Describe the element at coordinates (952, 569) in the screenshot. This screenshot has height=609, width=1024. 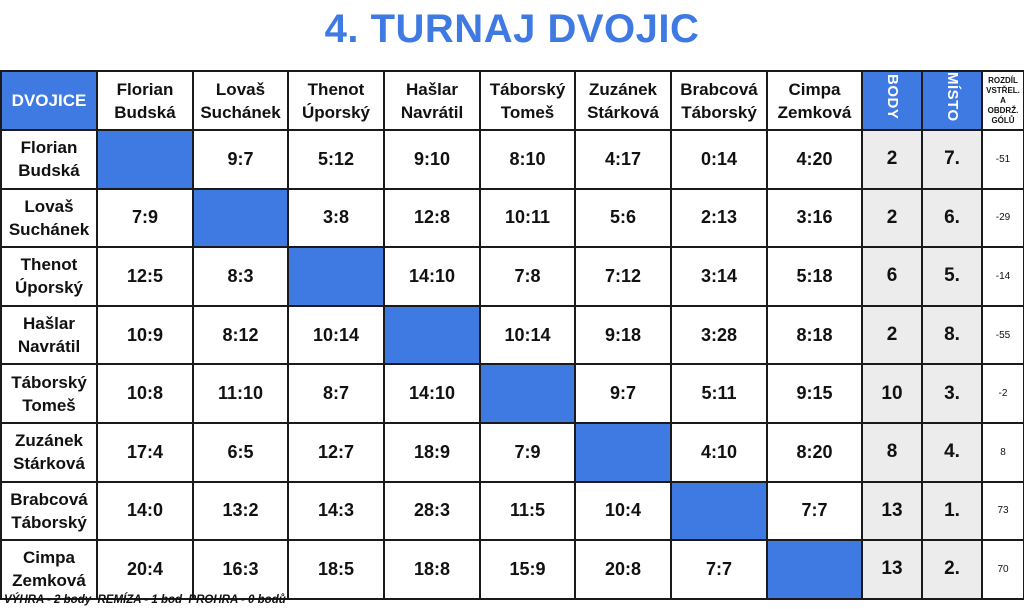
I see `place-cell: 2.` at that location.